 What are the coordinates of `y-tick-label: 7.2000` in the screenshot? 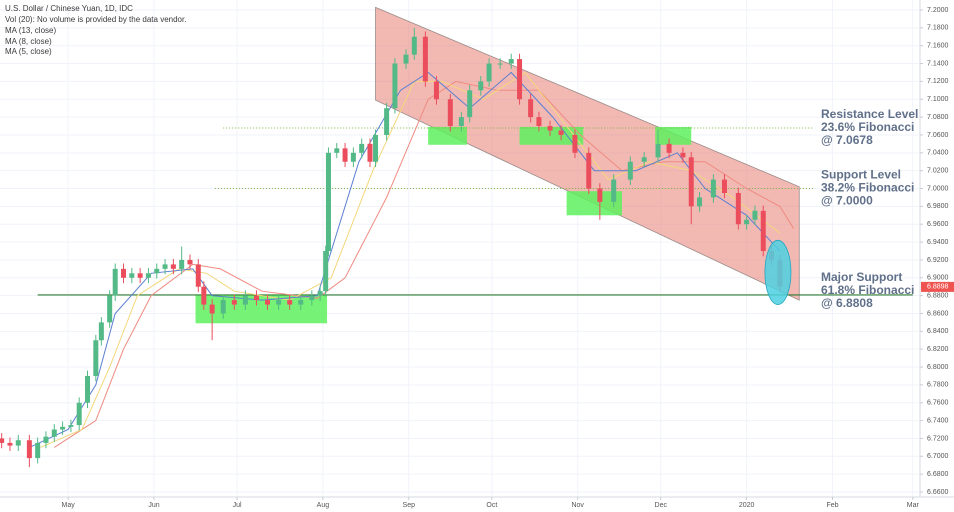 It's located at (938, 10).